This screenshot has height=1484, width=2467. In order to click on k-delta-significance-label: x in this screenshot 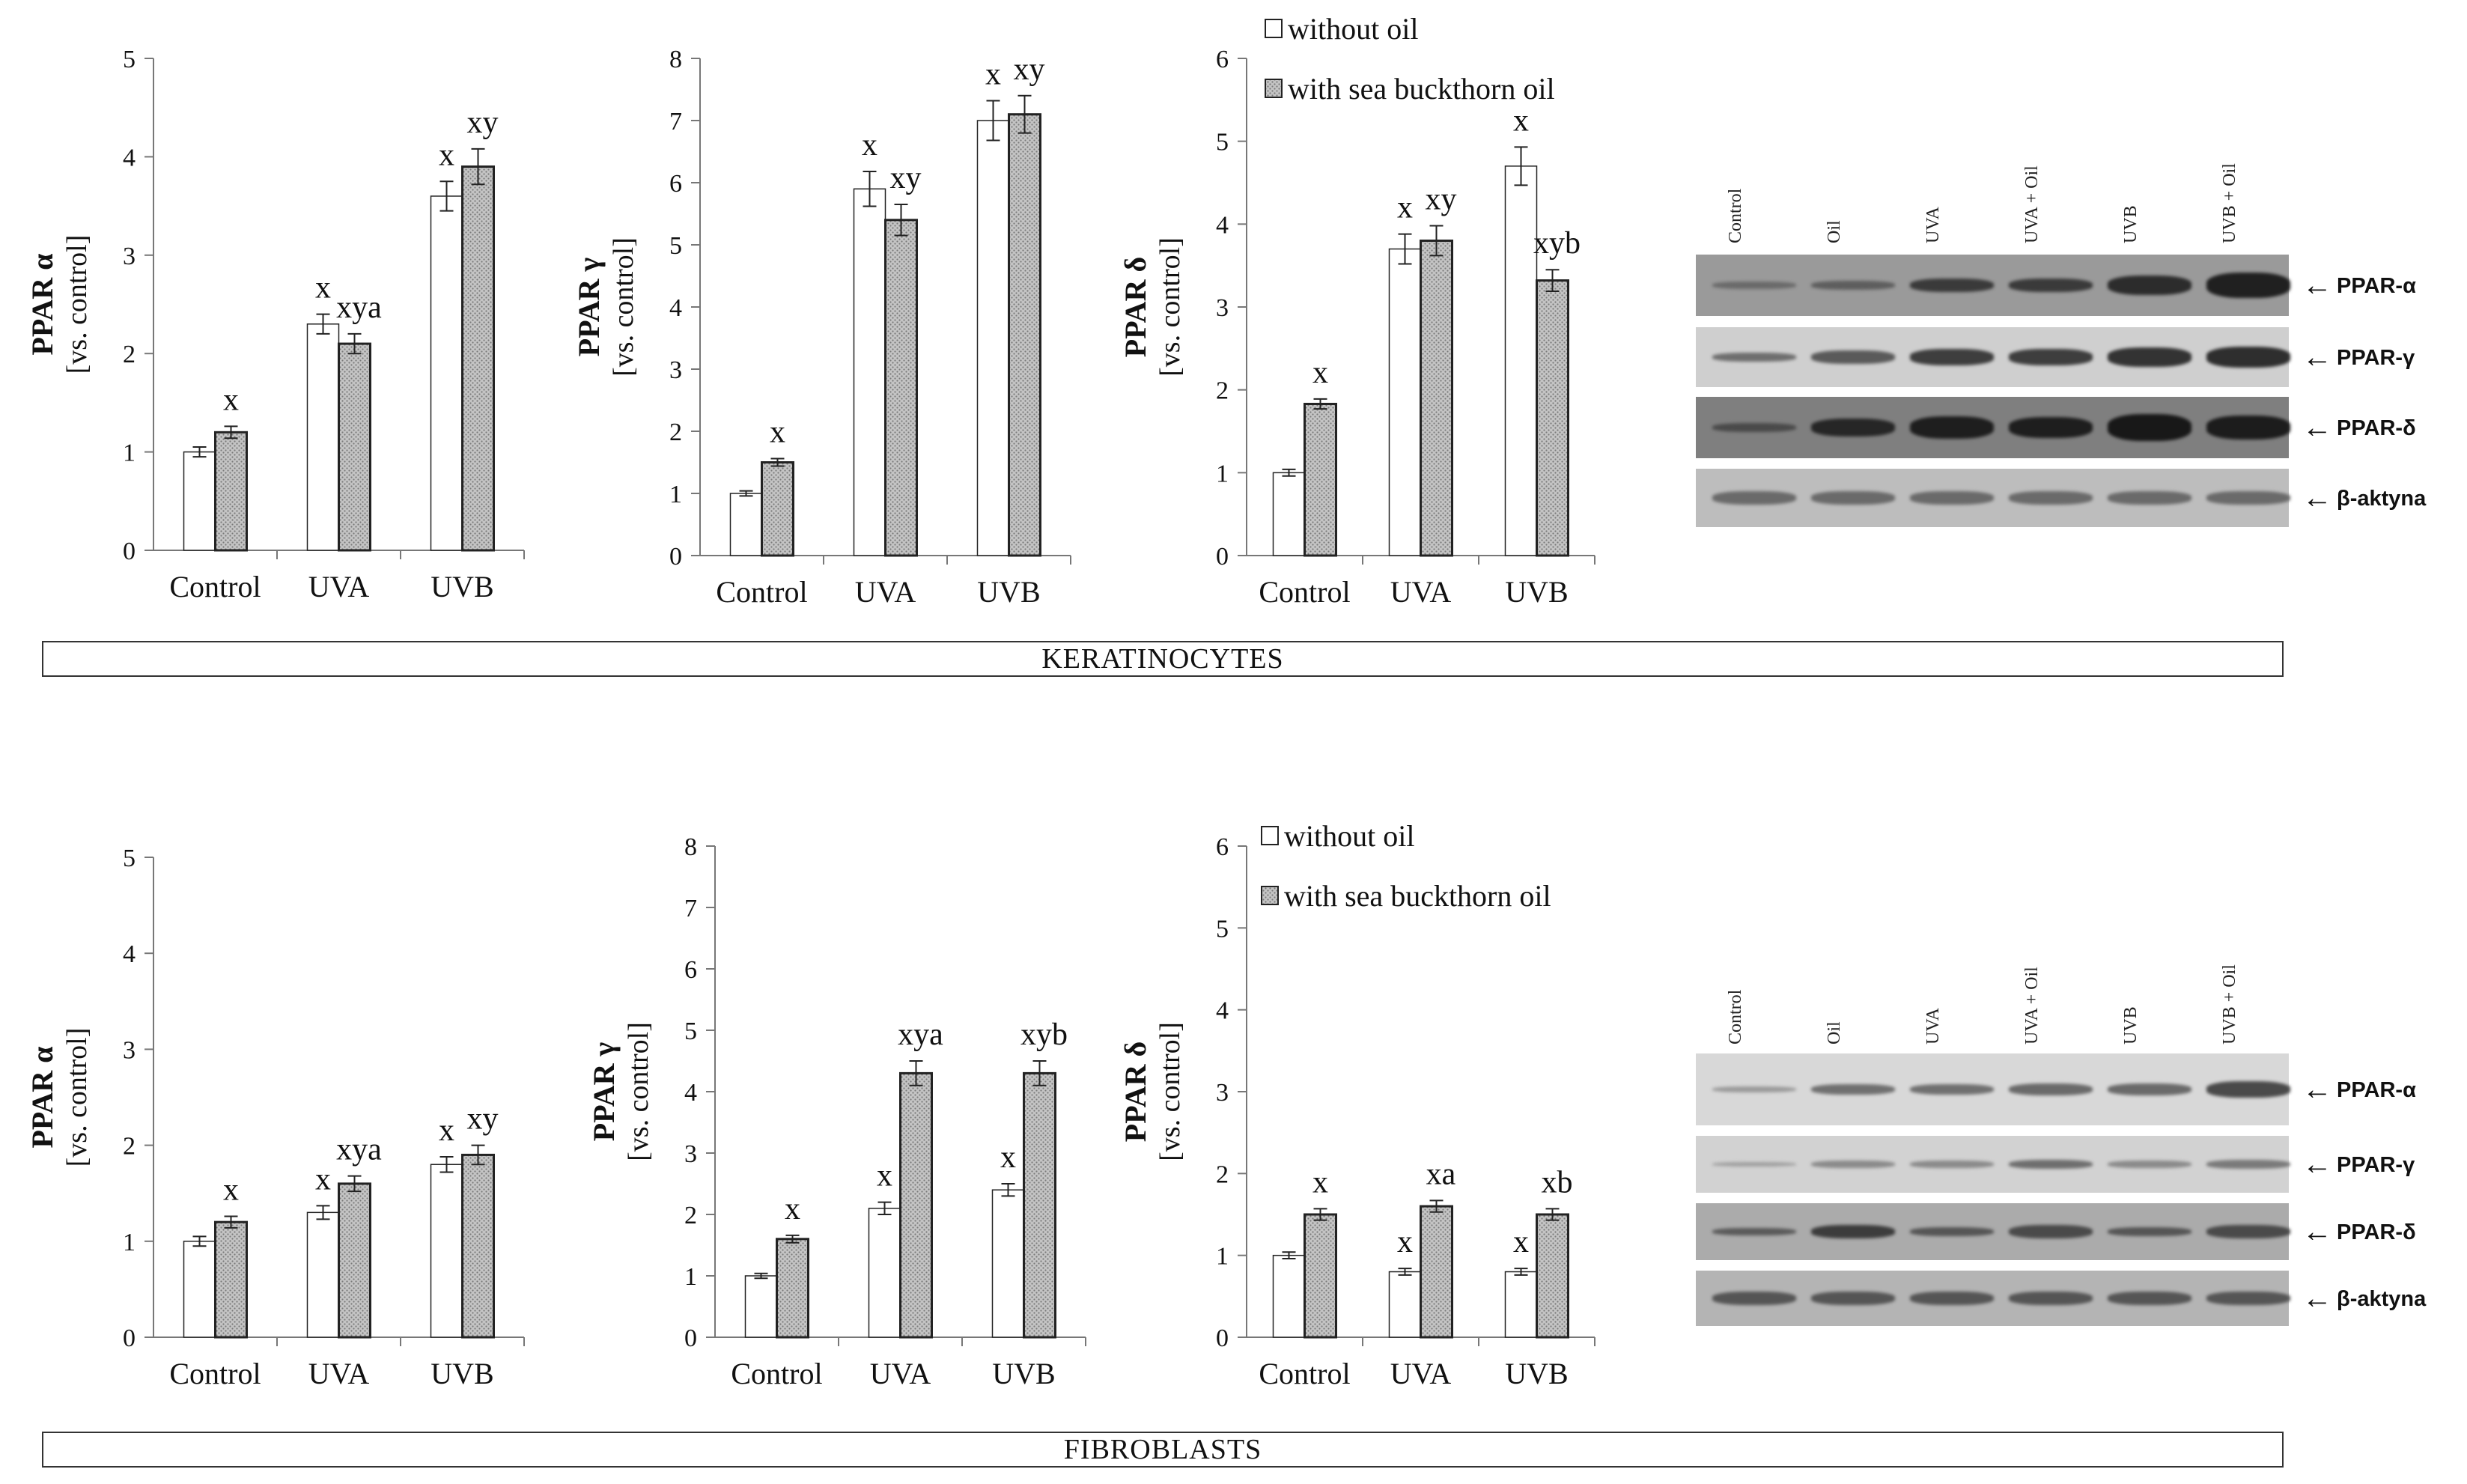, I will do `click(1405, 208)`.